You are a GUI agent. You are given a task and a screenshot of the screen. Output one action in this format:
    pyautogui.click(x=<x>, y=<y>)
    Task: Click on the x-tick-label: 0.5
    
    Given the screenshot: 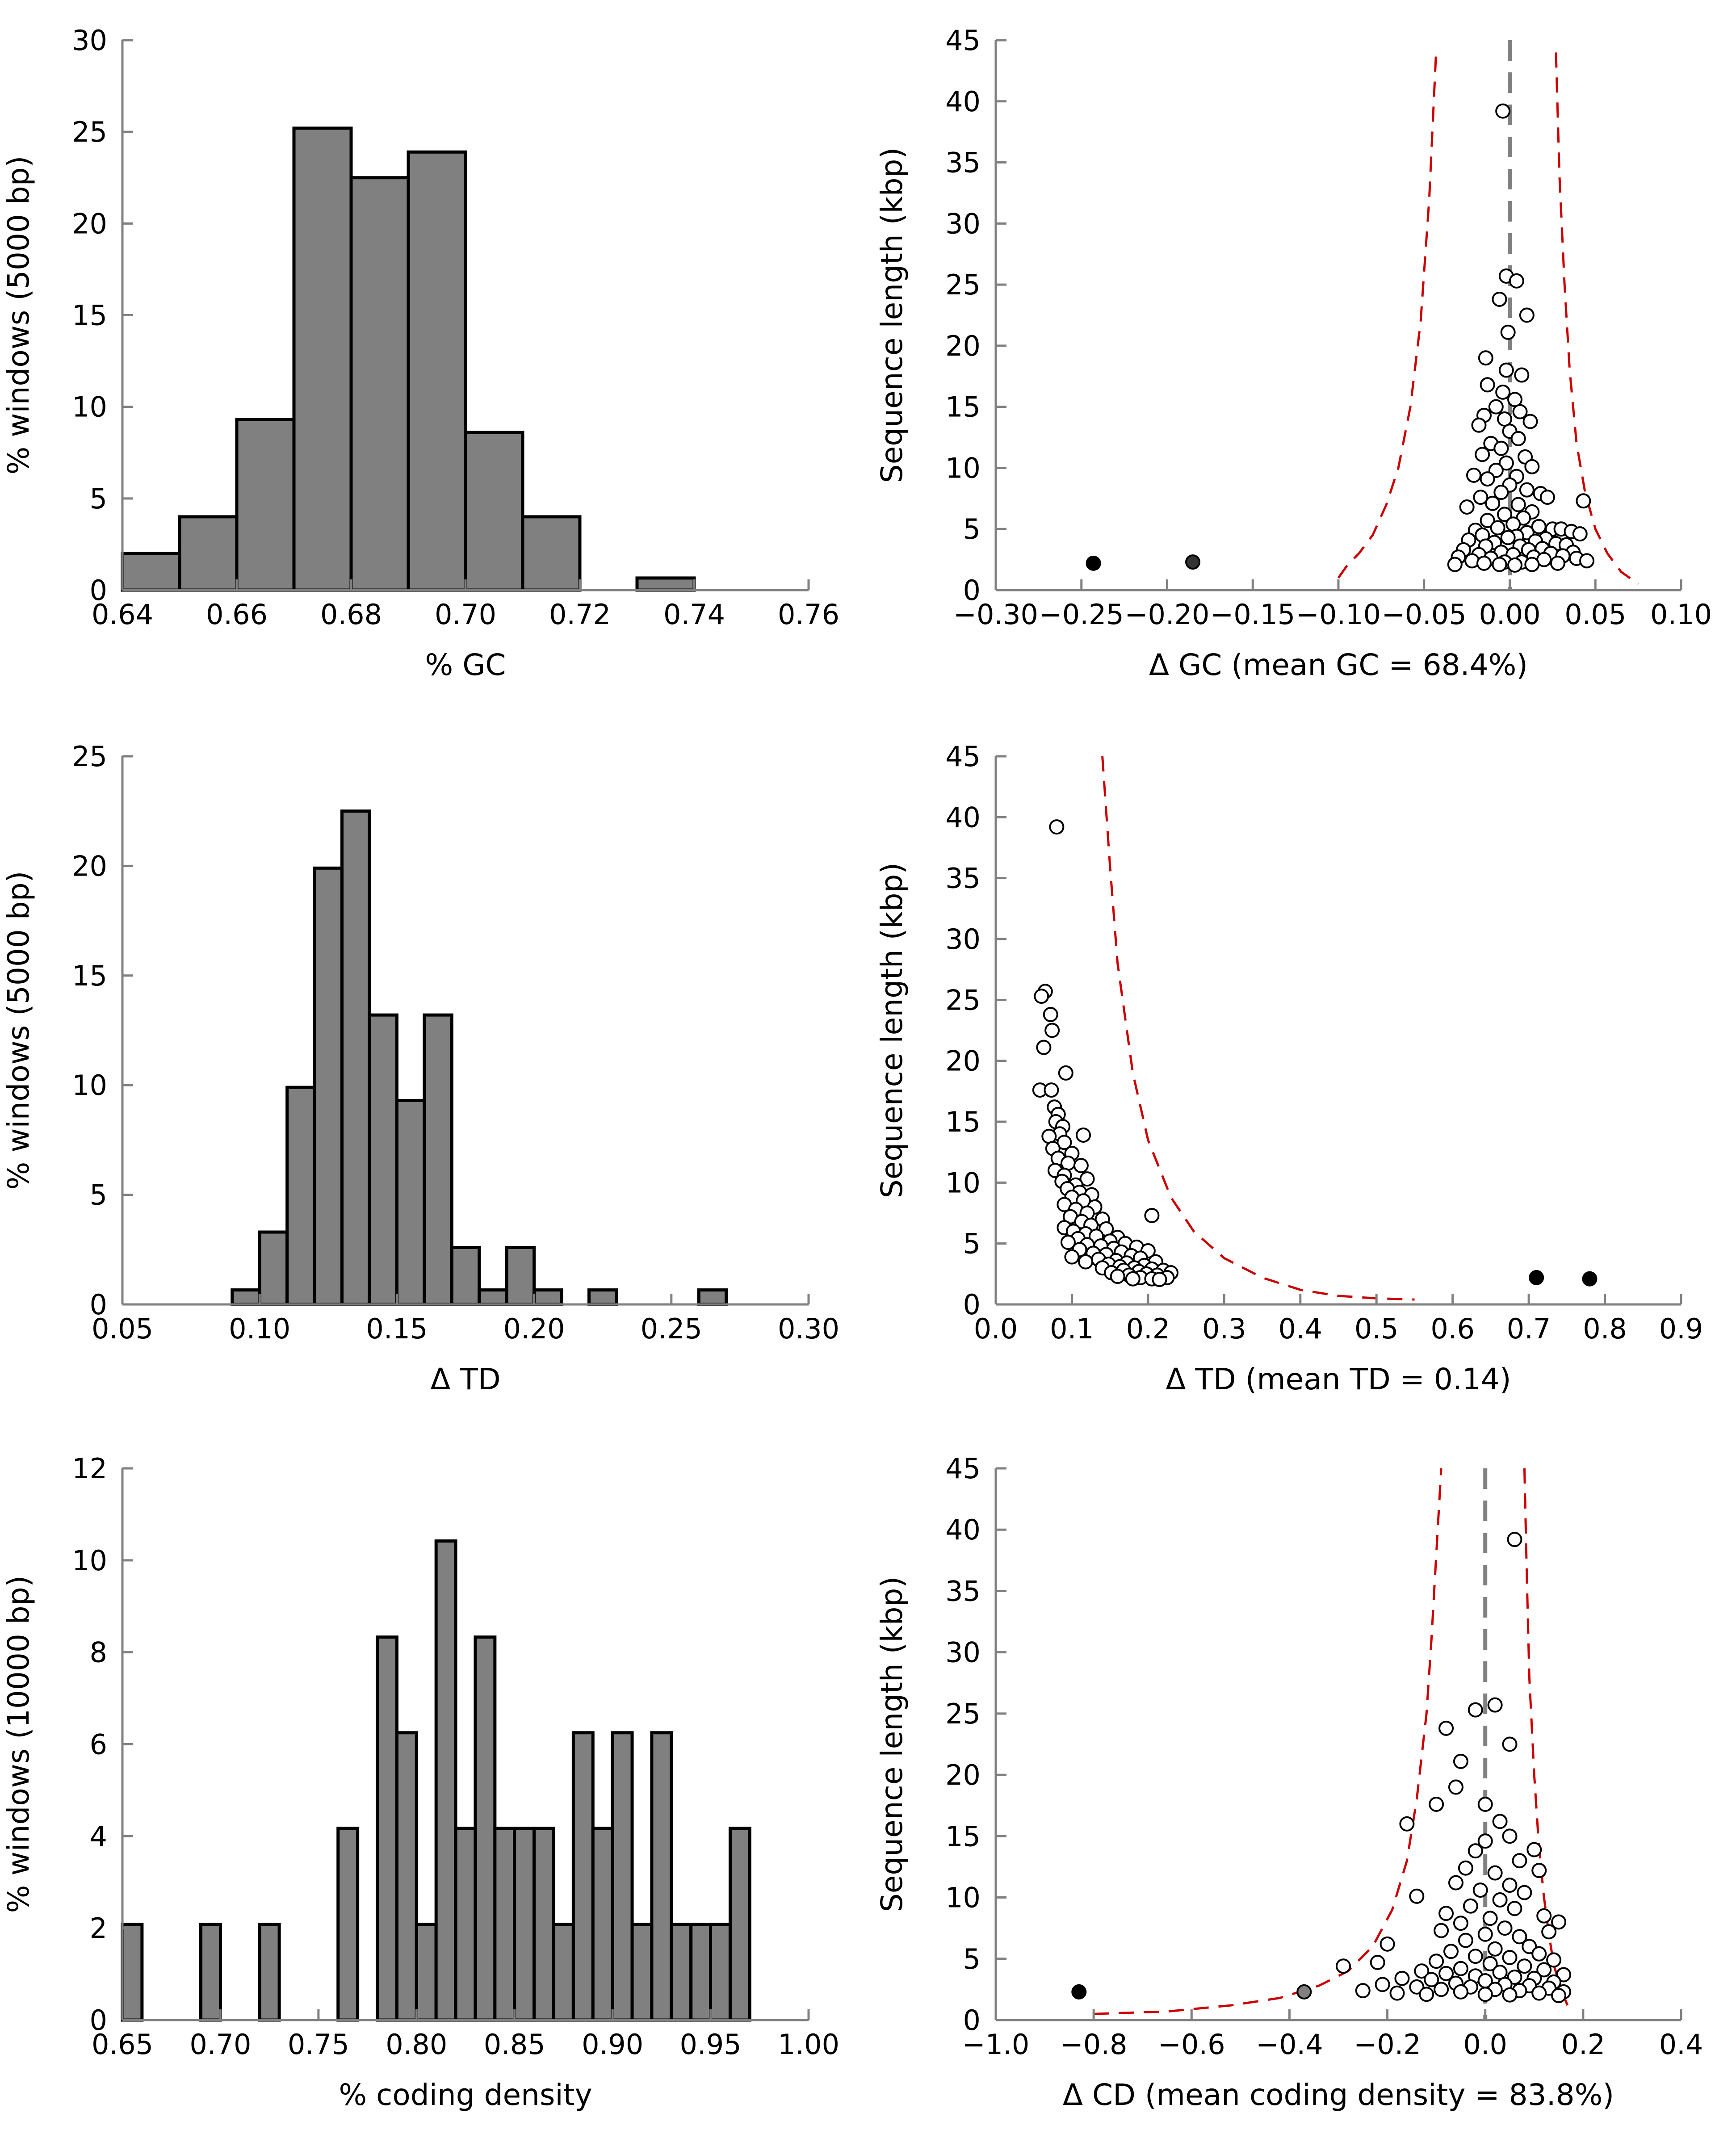 What is the action you would take?
    pyautogui.click(x=1376, y=1329)
    